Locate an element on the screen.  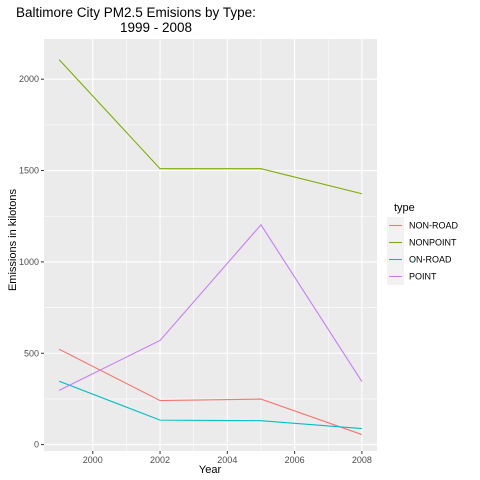
x-tick-label: 2008 is located at coordinates (362, 460).